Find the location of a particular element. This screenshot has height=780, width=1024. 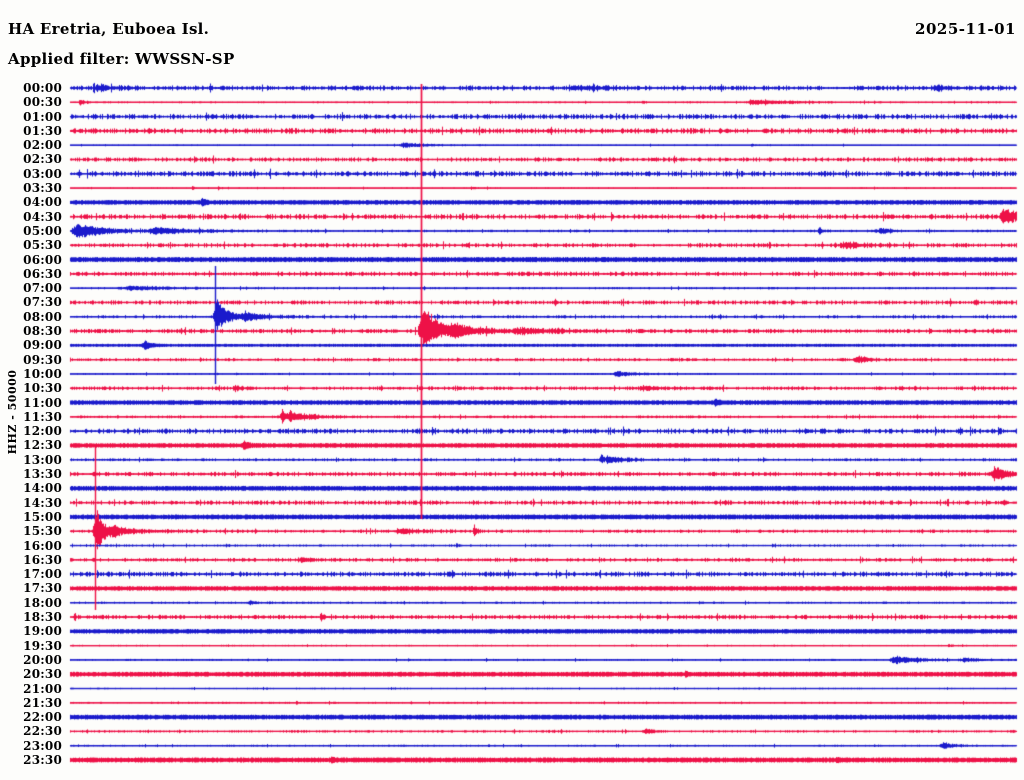

time-label: 10:00 is located at coordinates (42, 373).